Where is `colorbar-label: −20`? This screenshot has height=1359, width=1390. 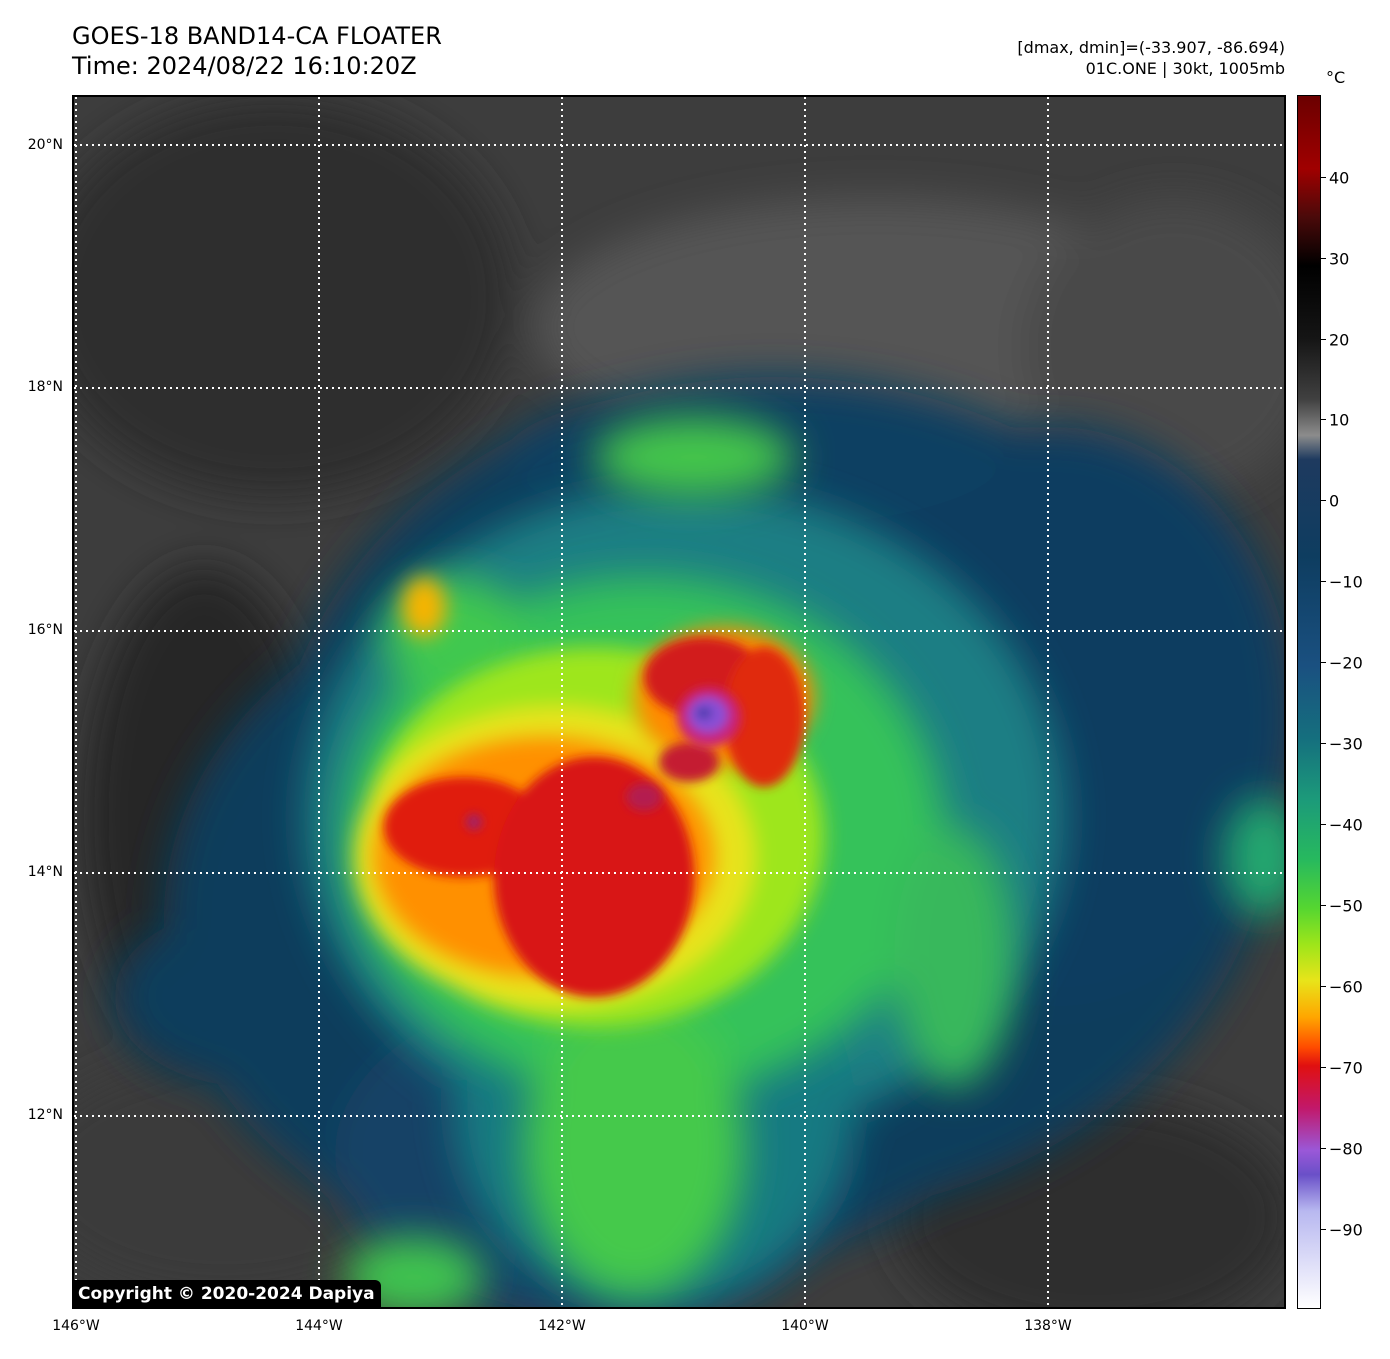
colorbar-label: −20 is located at coordinates (1346, 663).